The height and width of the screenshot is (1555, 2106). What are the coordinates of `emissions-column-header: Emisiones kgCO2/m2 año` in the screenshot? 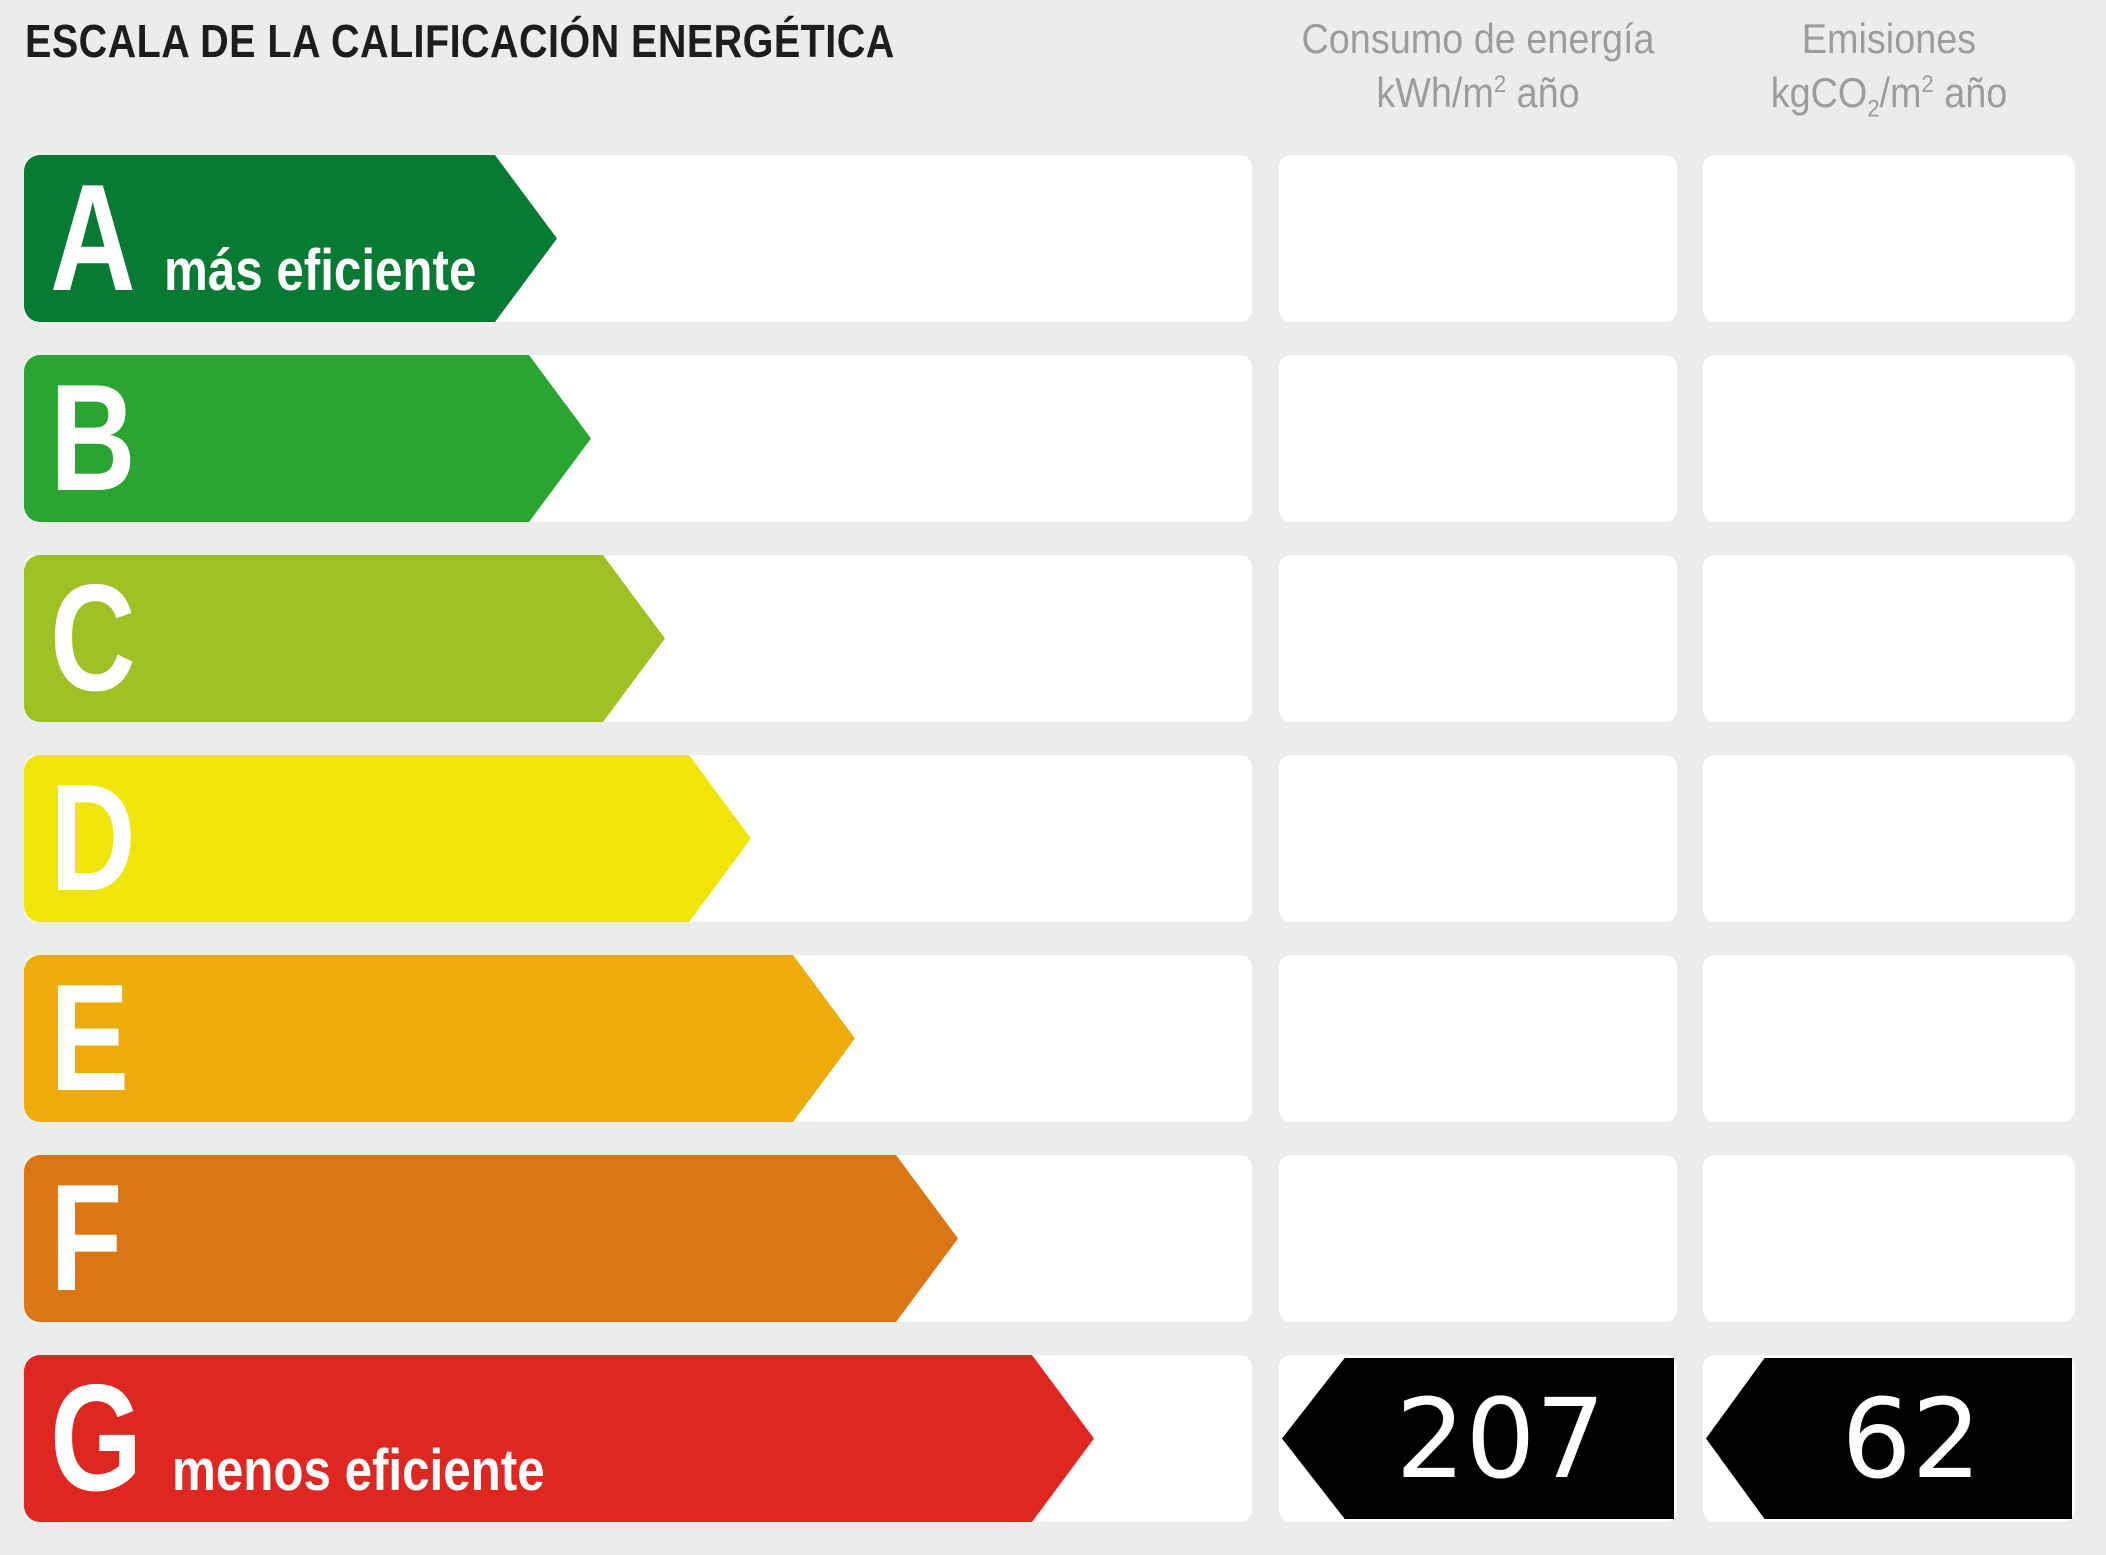 It's located at (1889, 68).